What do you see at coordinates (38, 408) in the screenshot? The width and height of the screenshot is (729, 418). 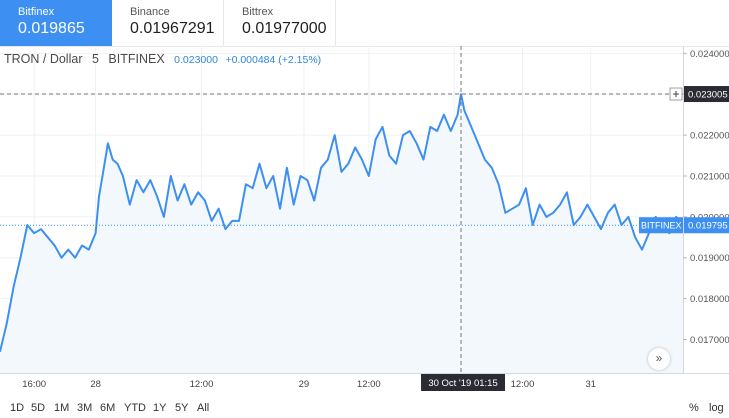 I see `timeframe-5d: 5D` at bounding box center [38, 408].